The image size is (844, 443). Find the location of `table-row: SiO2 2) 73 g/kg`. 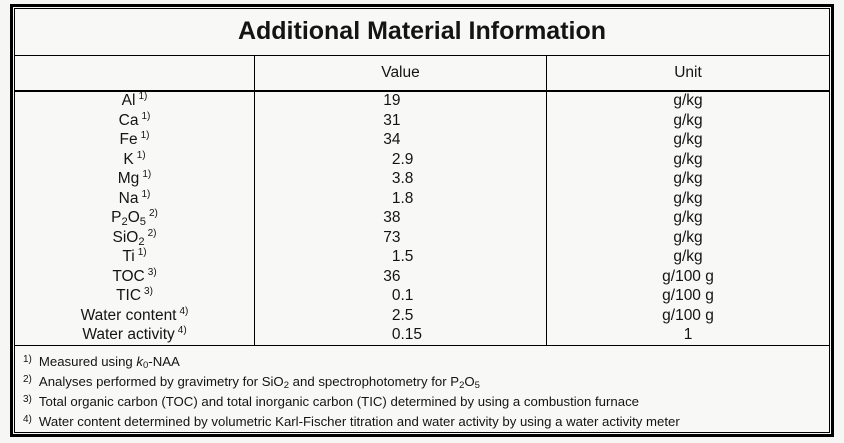

table-row: SiO2 2) 73 g/kg is located at coordinates (422, 238).